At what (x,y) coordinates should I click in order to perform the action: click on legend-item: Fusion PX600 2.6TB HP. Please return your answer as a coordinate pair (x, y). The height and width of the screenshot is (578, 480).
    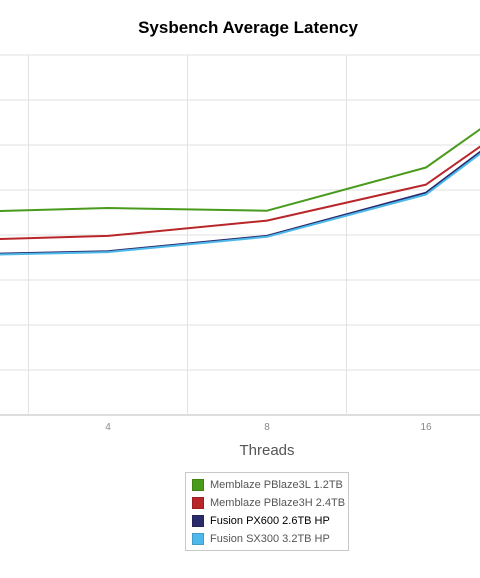
    Looking at the image, I should click on (267, 521).